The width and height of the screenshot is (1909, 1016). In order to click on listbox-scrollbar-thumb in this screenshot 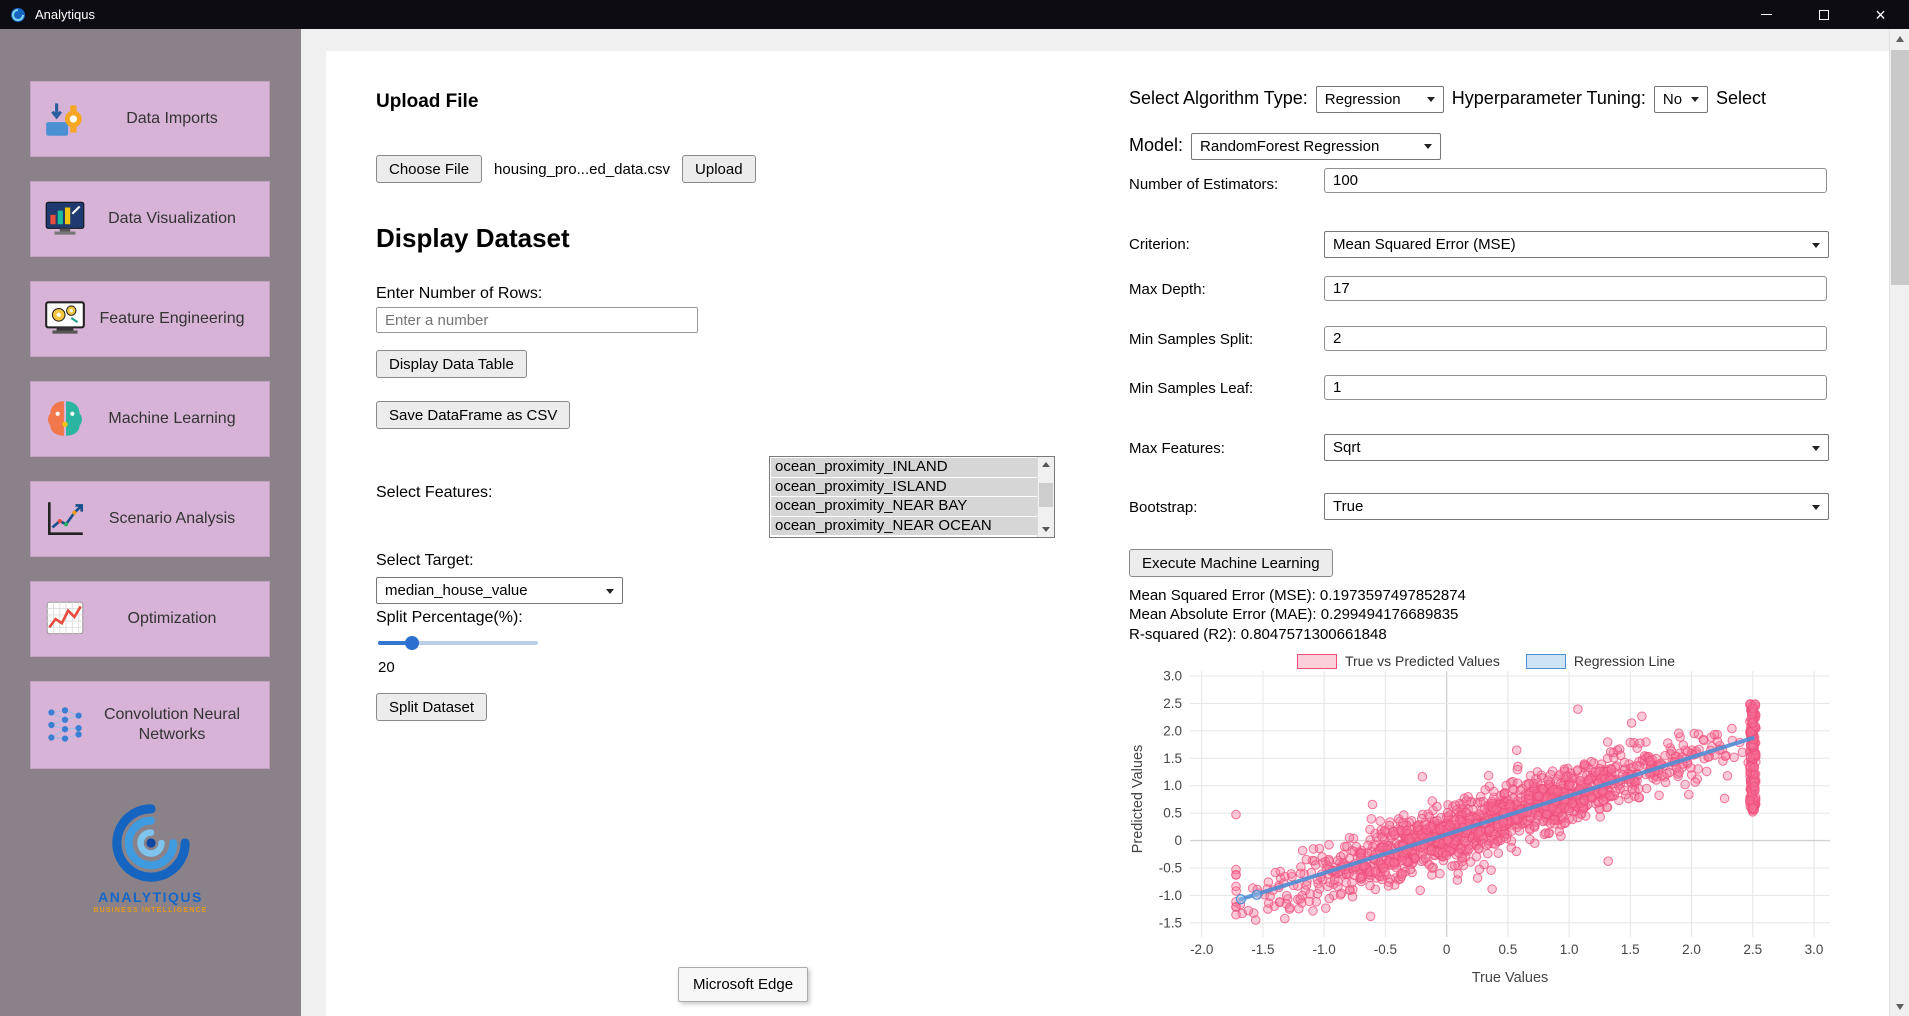, I will do `click(1046, 495)`.